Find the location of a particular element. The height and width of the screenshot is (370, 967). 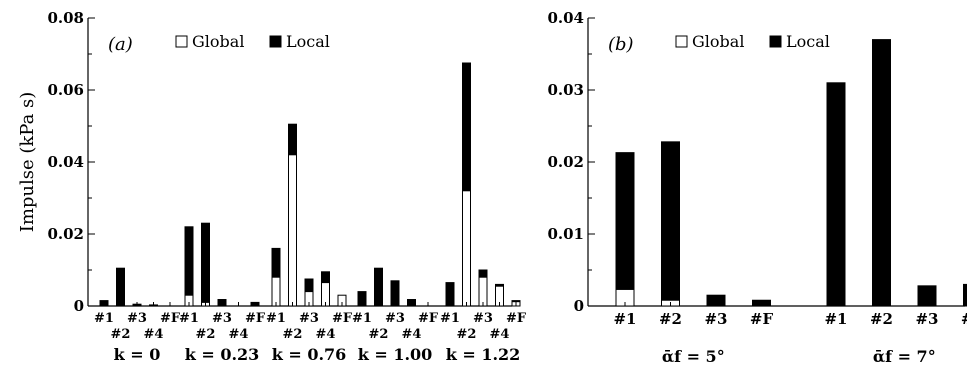

y-axis-label: Impulse (kPa s) is located at coordinates (27, 162).